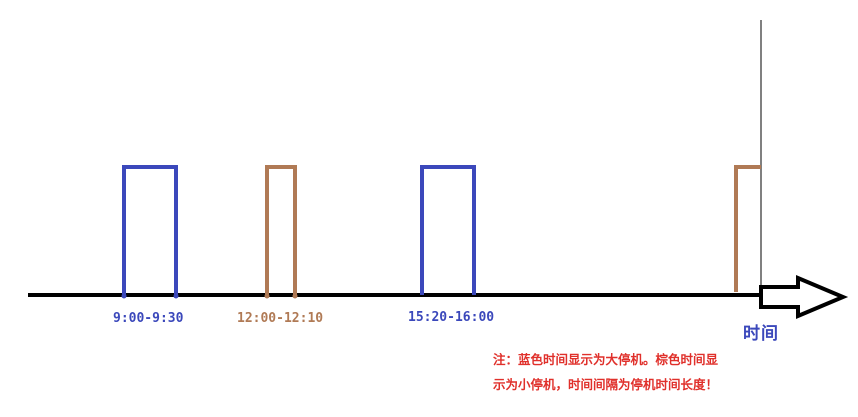 Image resolution: width=858 pixels, height=417 pixels. I want to click on legend-note-line-1: 注：蓝色时间显示为大停机。棕色时间显, so click(606, 359).